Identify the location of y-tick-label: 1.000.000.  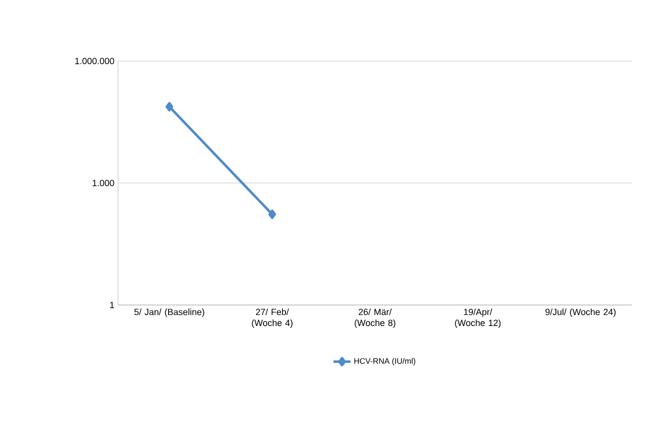
(94, 61).